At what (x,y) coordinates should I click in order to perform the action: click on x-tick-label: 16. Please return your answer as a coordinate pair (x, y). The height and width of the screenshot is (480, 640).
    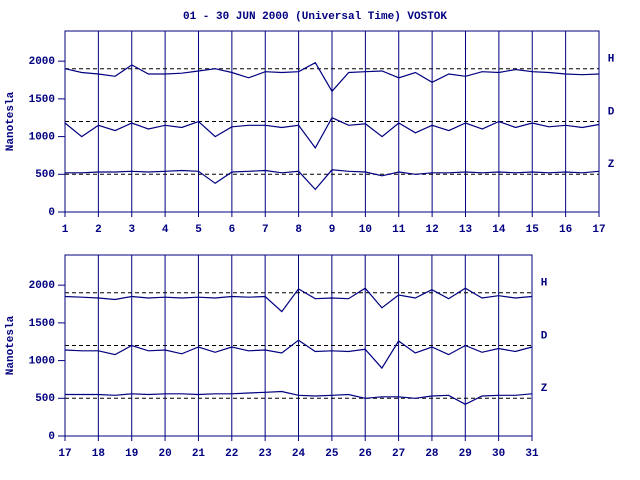
    Looking at the image, I should click on (565, 230).